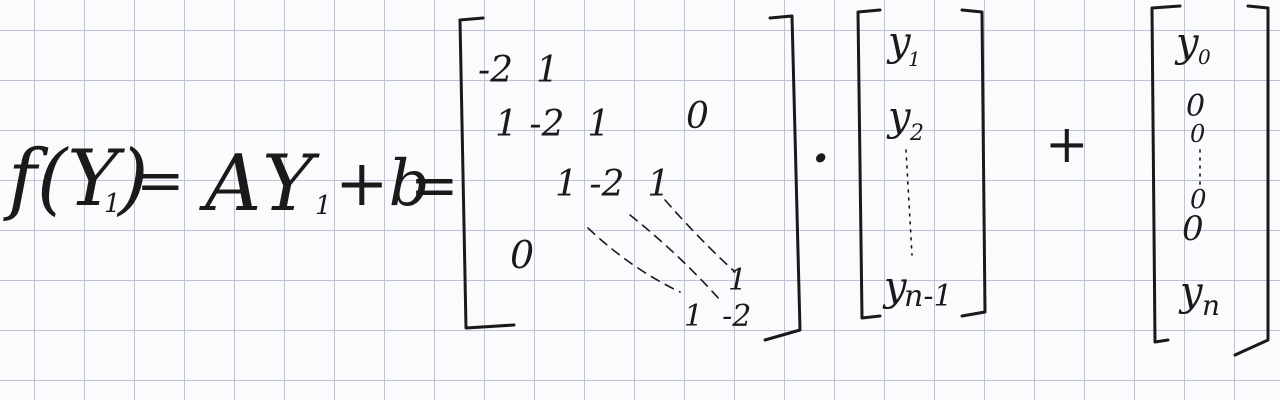  Describe the element at coordinates (1195, 106) in the screenshot. I see `vector-b-zero-1: 0` at that location.